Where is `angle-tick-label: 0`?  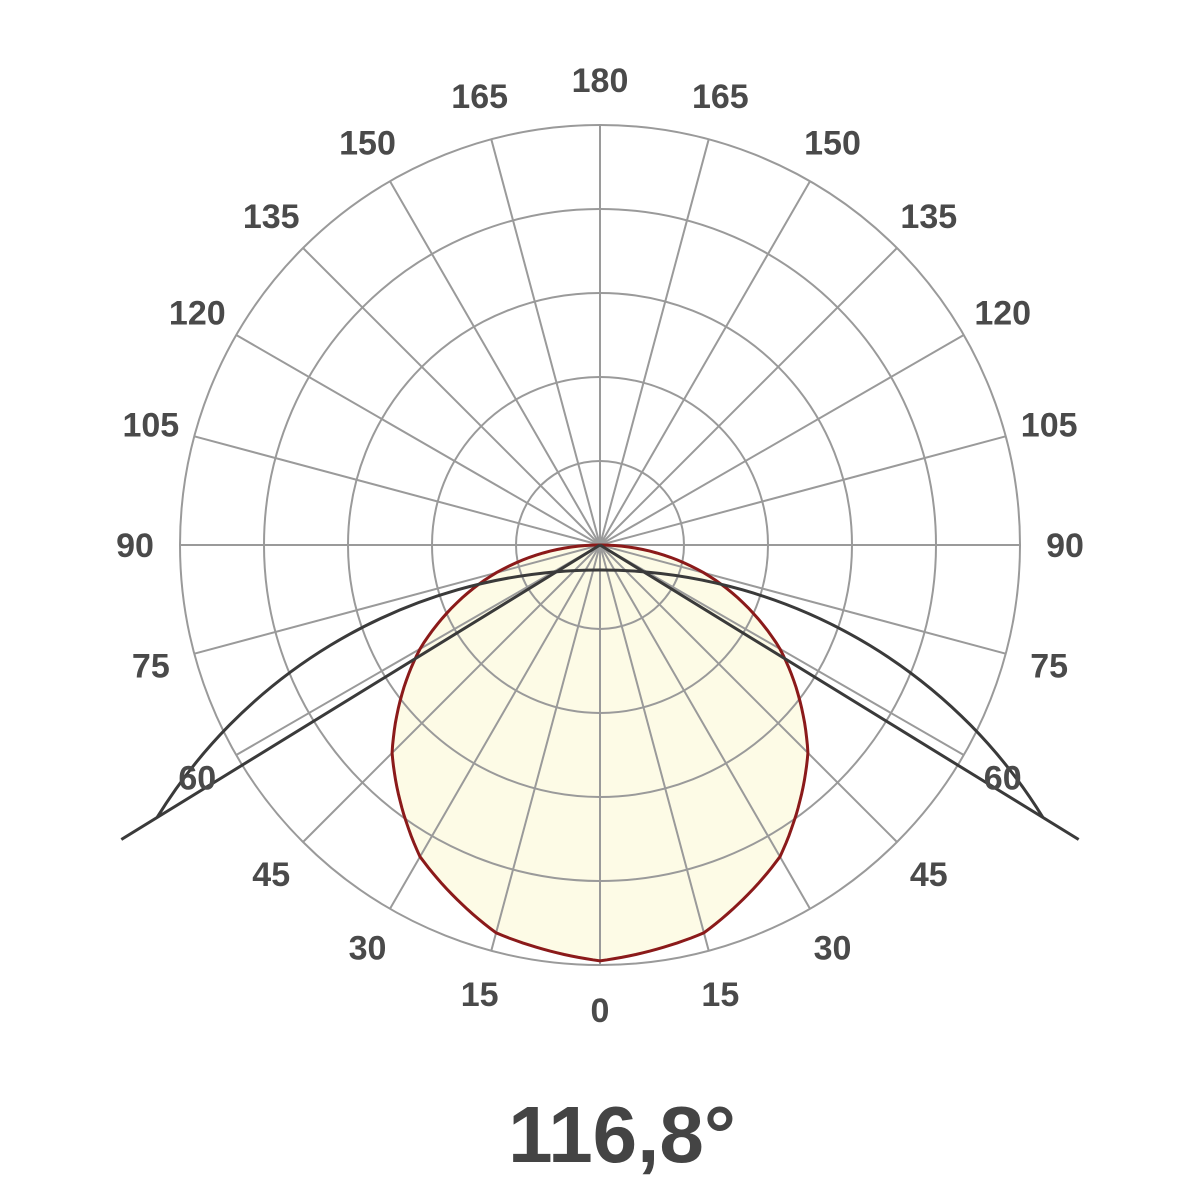
angle-tick-label: 0 is located at coordinates (600, 1011).